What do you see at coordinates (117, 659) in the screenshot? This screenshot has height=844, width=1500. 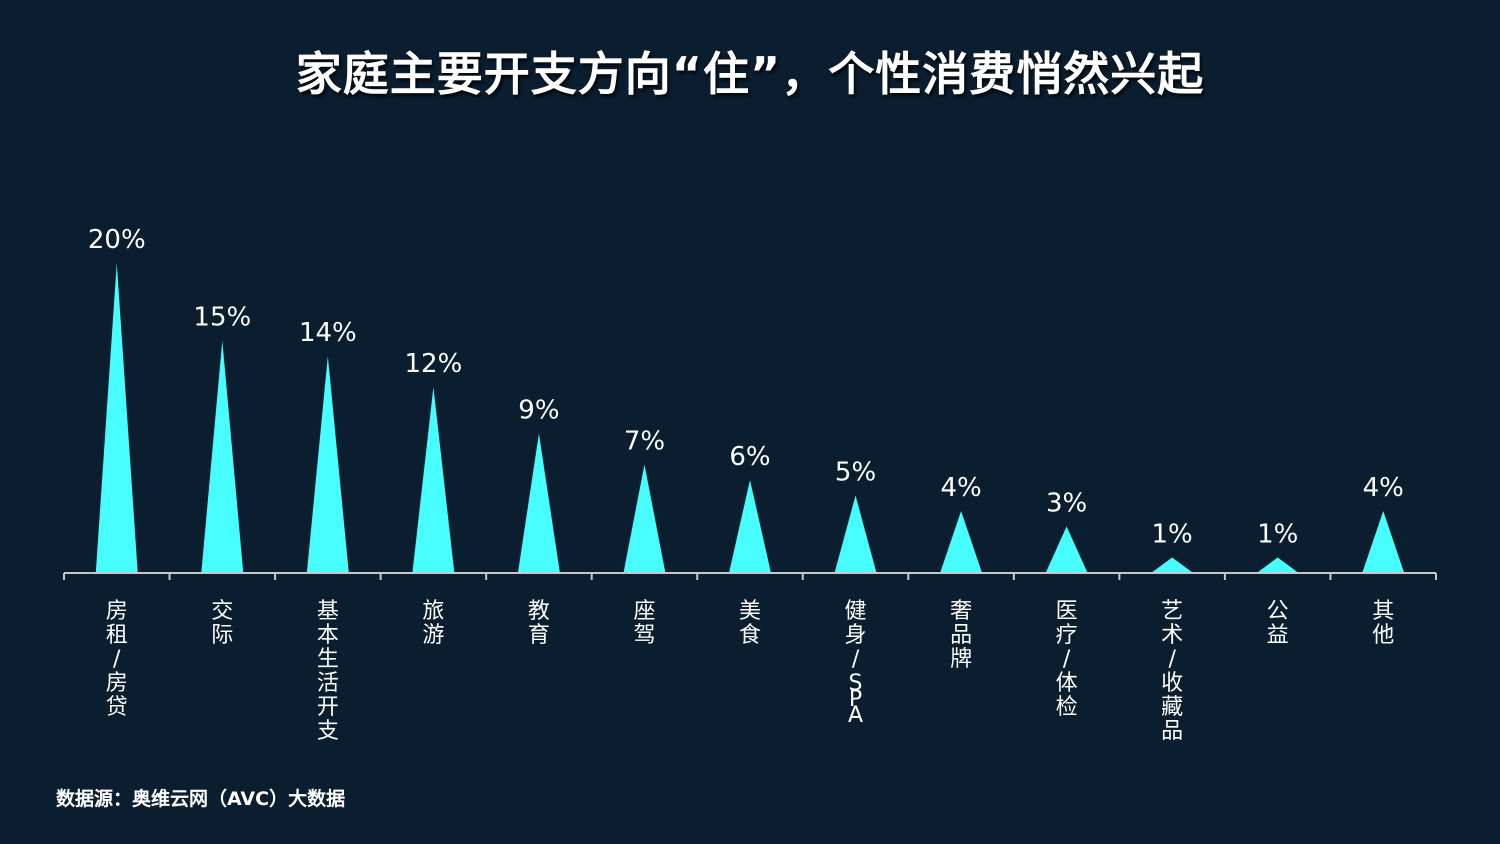 I see `category-label: 房租/房贷` at bounding box center [117, 659].